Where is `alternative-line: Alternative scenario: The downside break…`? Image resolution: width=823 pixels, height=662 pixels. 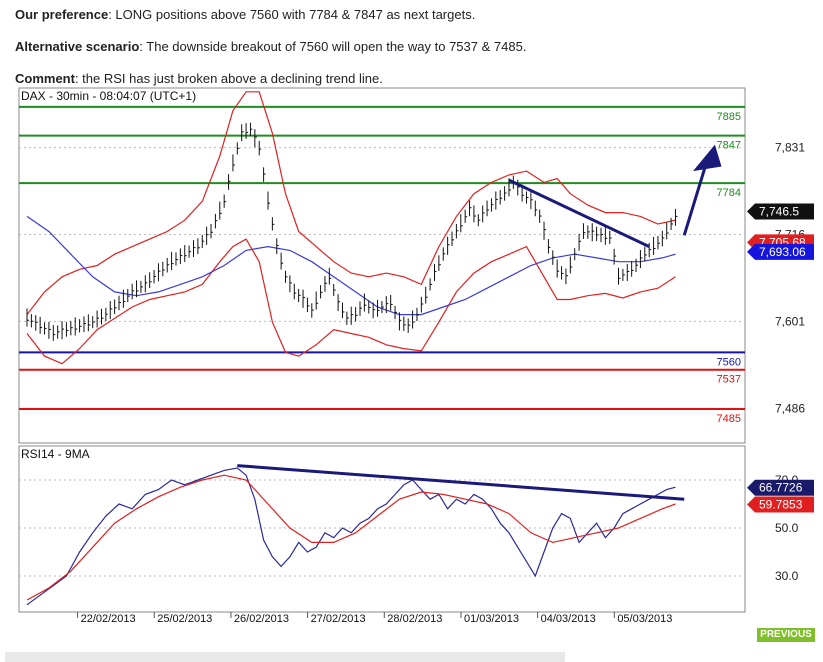 alternative-line: Alternative scenario: The downside break… is located at coordinates (270, 46).